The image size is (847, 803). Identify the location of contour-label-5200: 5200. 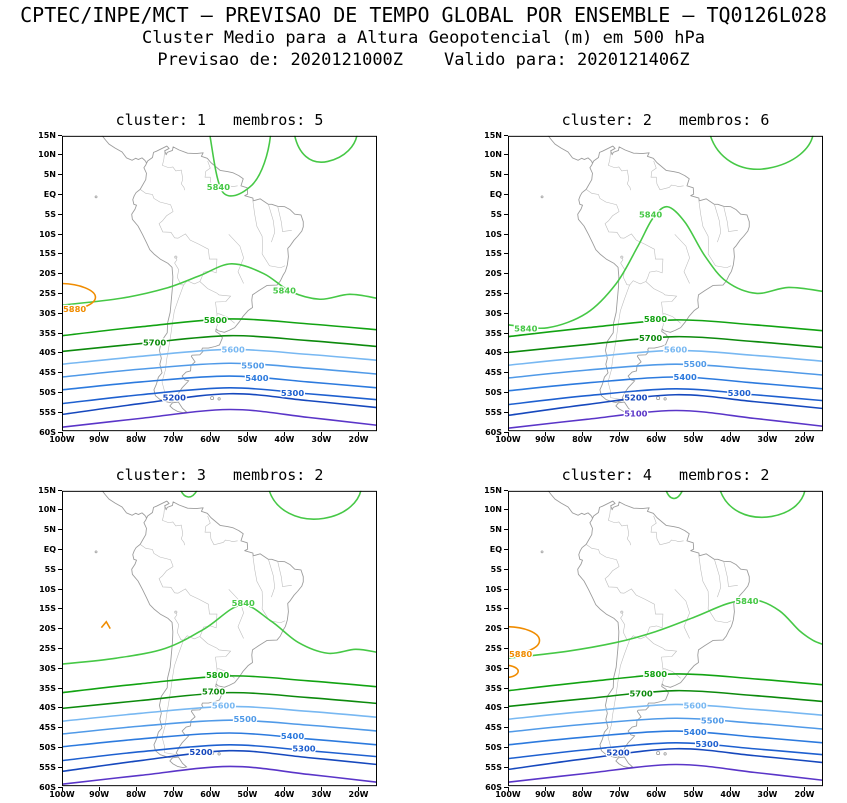
(200, 752).